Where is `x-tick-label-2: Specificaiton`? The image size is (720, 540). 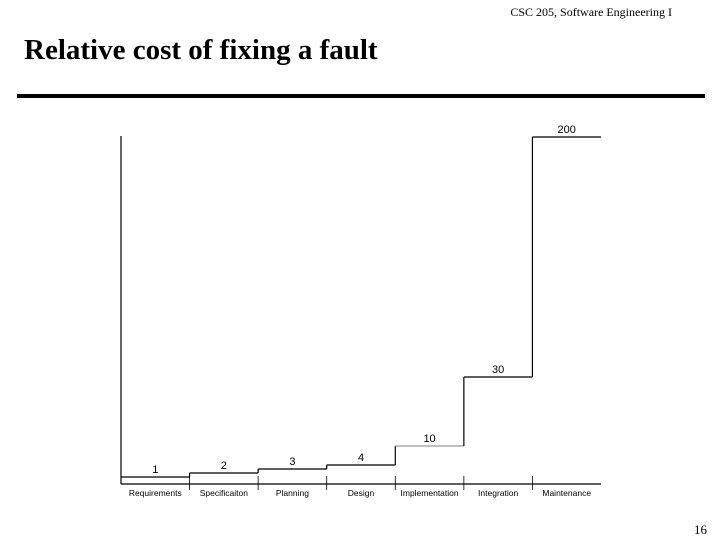
x-tick-label-2: Specificaiton is located at coordinates (224, 493).